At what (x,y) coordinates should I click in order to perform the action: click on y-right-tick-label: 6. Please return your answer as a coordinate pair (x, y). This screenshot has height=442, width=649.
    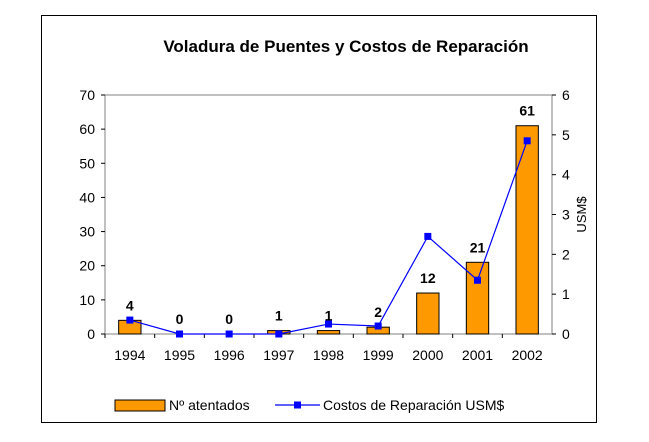
    Looking at the image, I should click on (566, 95).